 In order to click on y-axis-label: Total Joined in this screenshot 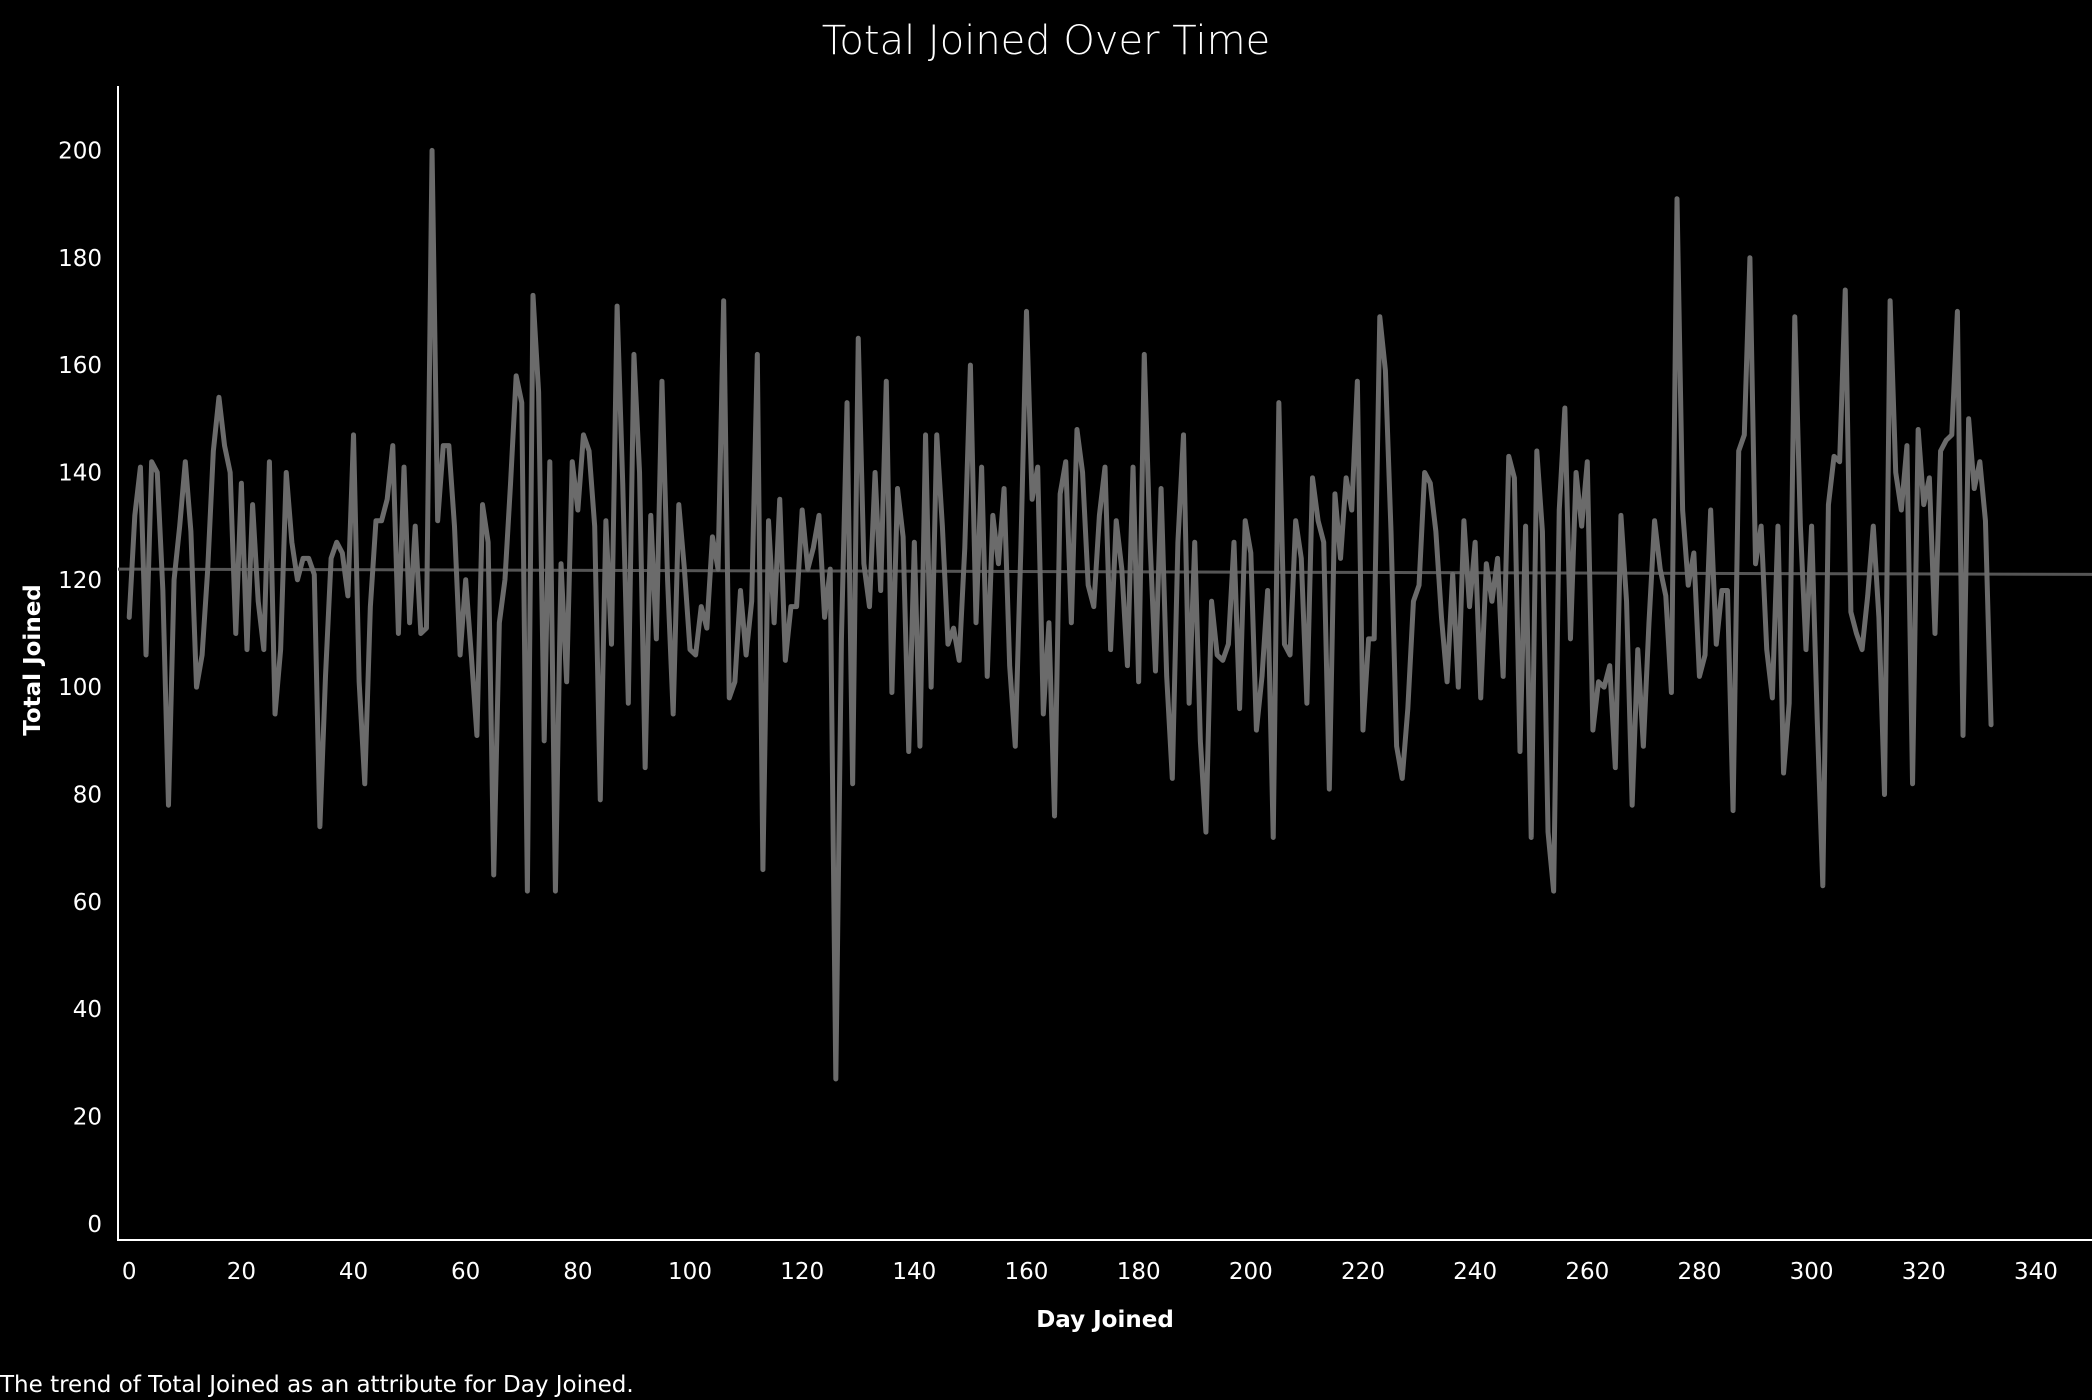, I will do `click(33, 660)`.